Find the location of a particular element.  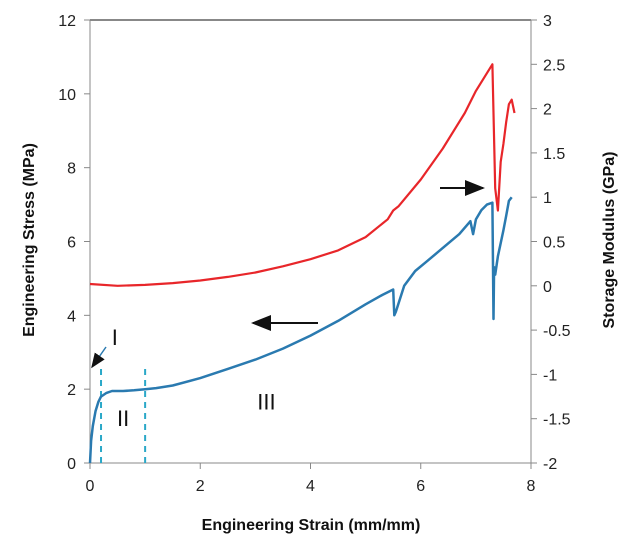

y2-tick-label: 0 is located at coordinates (547, 287).